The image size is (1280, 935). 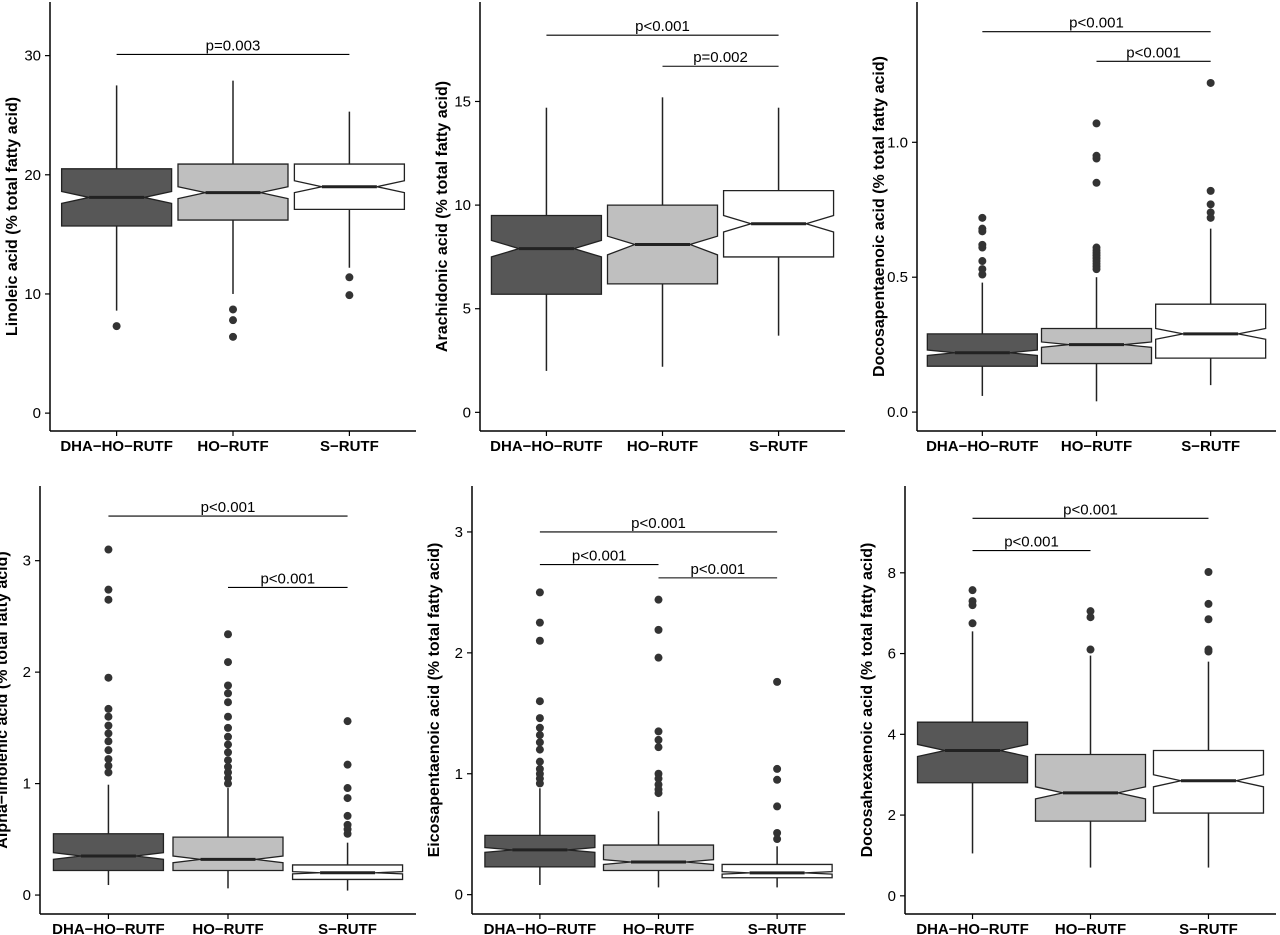 What do you see at coordinates (27, 784) in the screenshot?
I see `y-tick-label: 1` at bounding box center [27, 784].